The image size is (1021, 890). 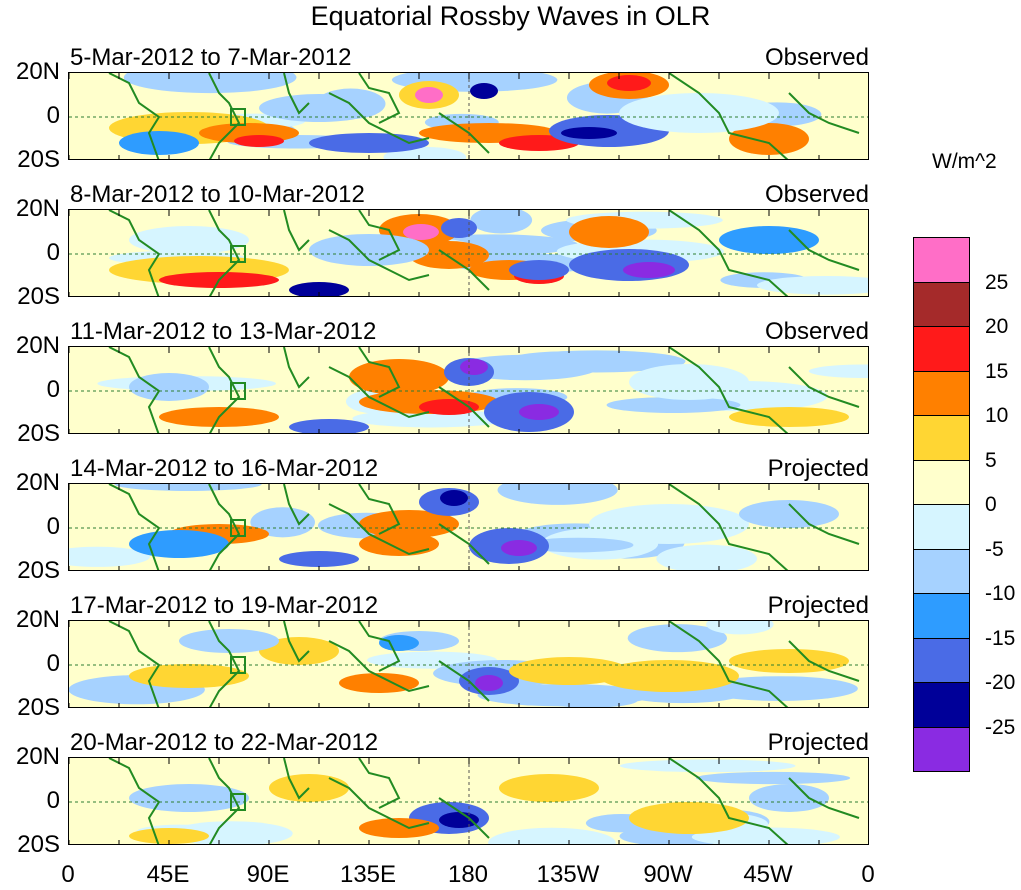 I want to click on panel-date-range: 17-Mar-2012 to 19-Mar-2012, so click(x=224, y=605).